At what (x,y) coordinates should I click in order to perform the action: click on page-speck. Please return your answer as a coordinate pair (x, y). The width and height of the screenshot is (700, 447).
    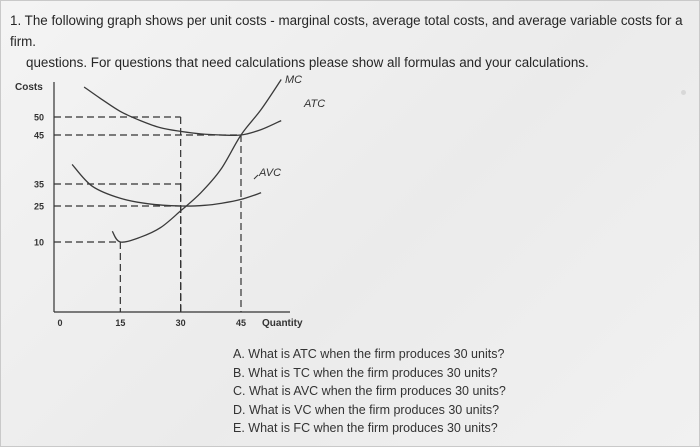
    Looking at the image, I should click on (683, 92).